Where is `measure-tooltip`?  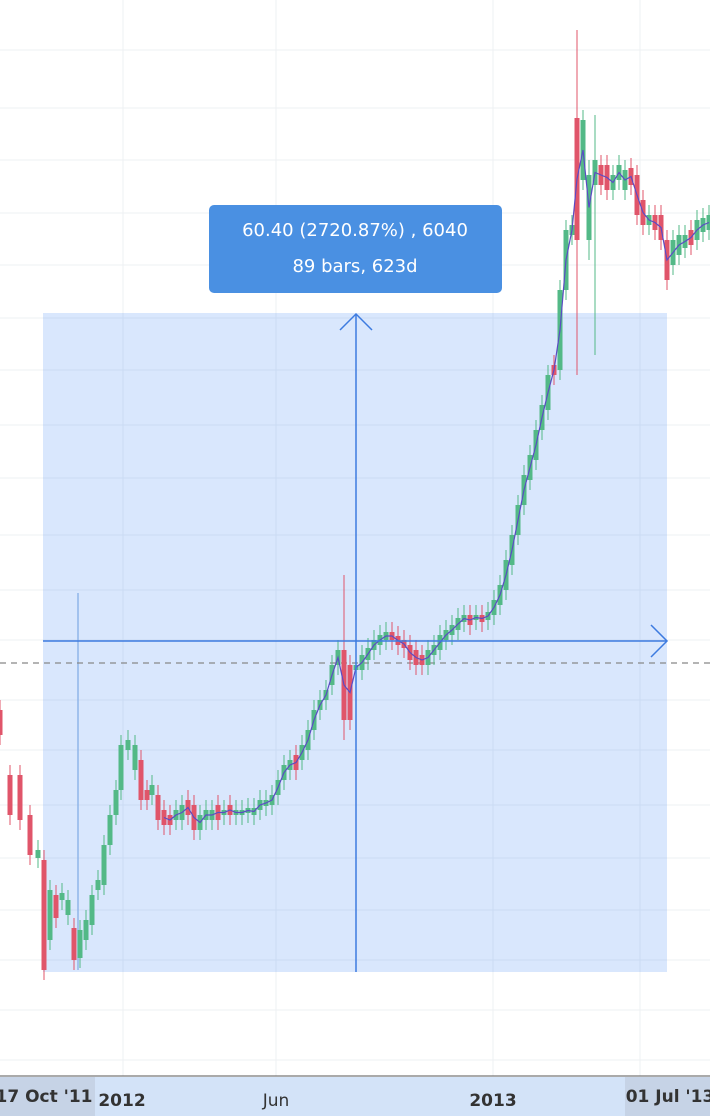
measure-tooltip is located at coordinates (355, 249).